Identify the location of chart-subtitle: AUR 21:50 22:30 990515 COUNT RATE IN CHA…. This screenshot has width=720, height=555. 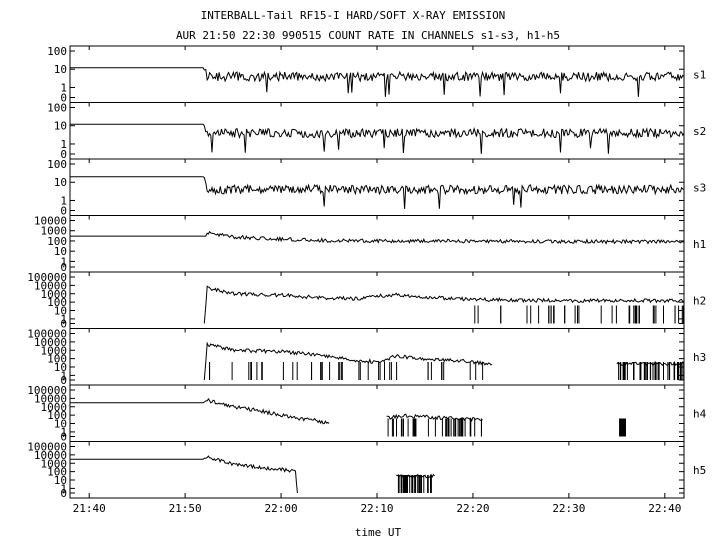
(368, 35).